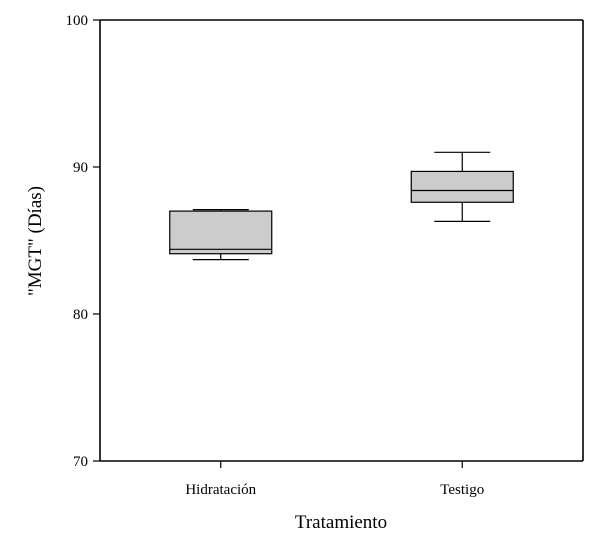  What do you see at coordinates (80, 462) in the screenshot?
I see `y-tick-label-70: 70` at bounding box center [80, 462].